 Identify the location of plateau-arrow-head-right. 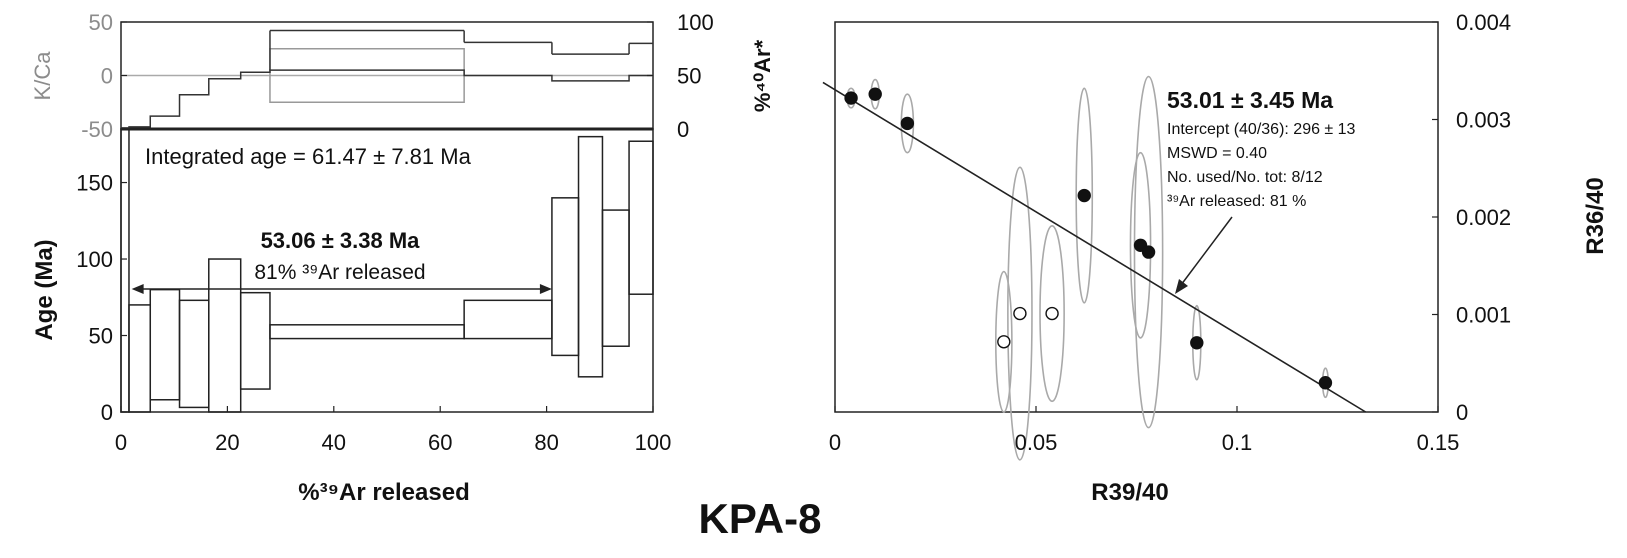
(545, 289).